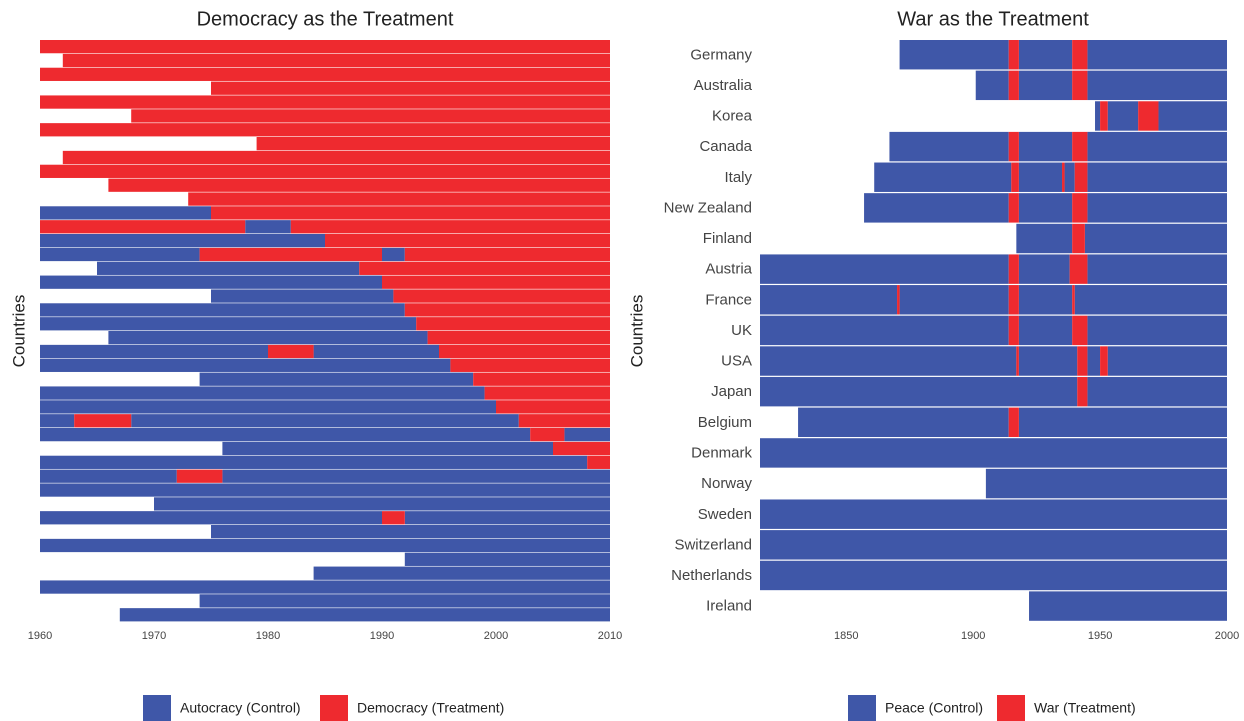  What do you see at coordinates (711, 575) in the screenshot?
I see `y-tick-label: Netherlands` at bounding box center [711, 575].